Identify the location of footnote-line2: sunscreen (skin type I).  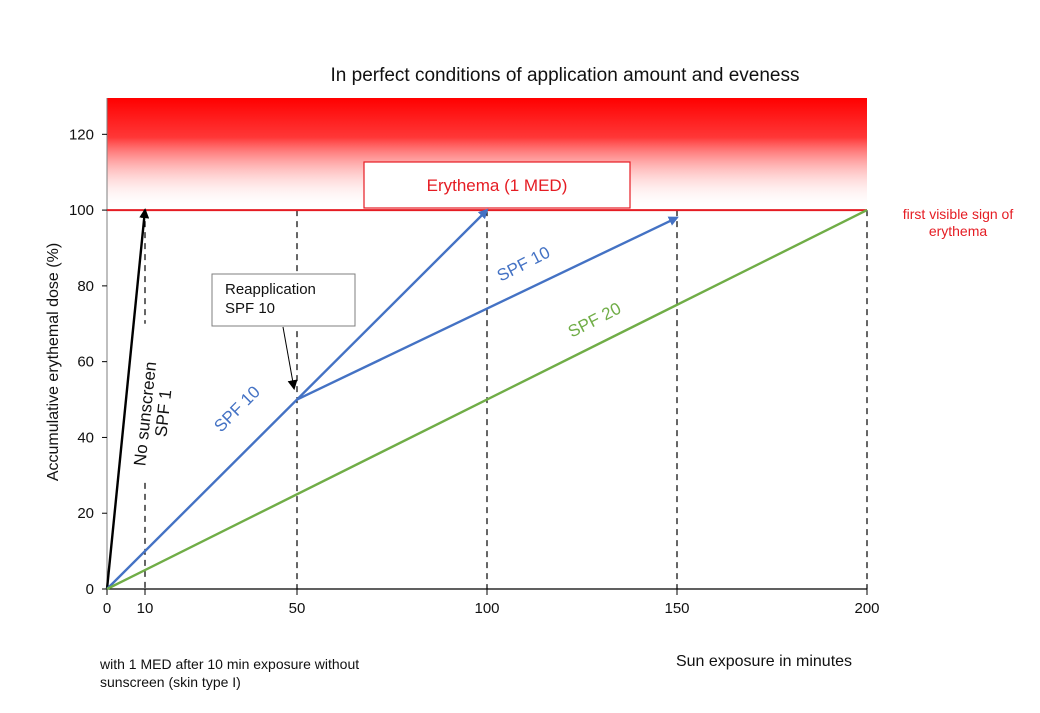
(170, 682).